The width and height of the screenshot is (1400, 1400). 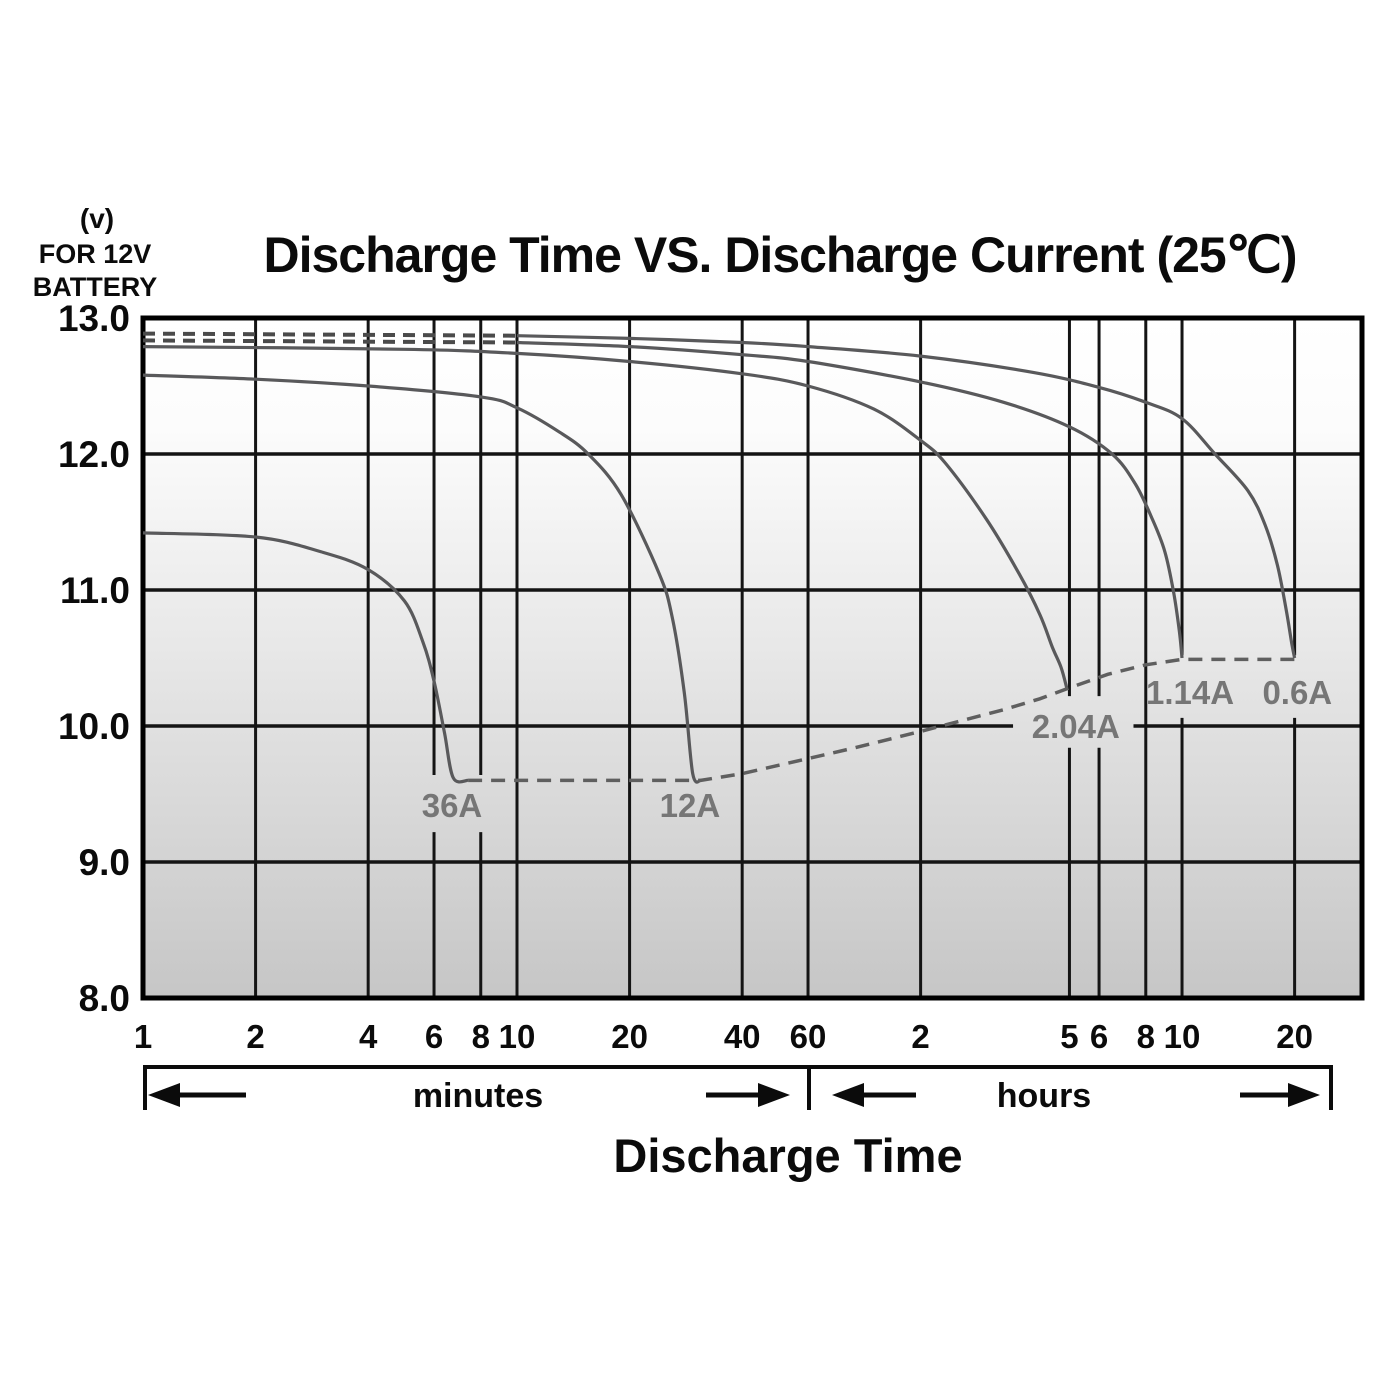 I want to click on x-tick-label-minutes: 20, so click(x=629, y=1036).